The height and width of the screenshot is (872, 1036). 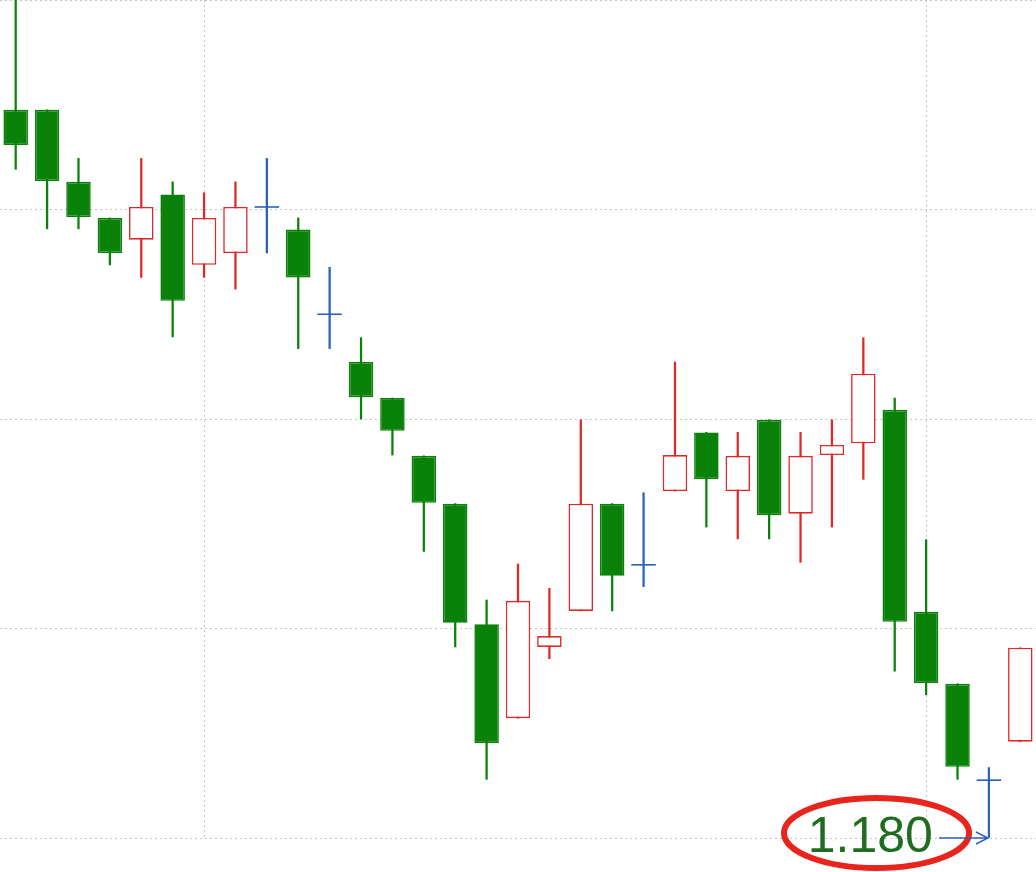 What do you see at coordinates (870, 834) in the screenshot?
I see `annotation: 1.180` at bounding box center [870, 834].